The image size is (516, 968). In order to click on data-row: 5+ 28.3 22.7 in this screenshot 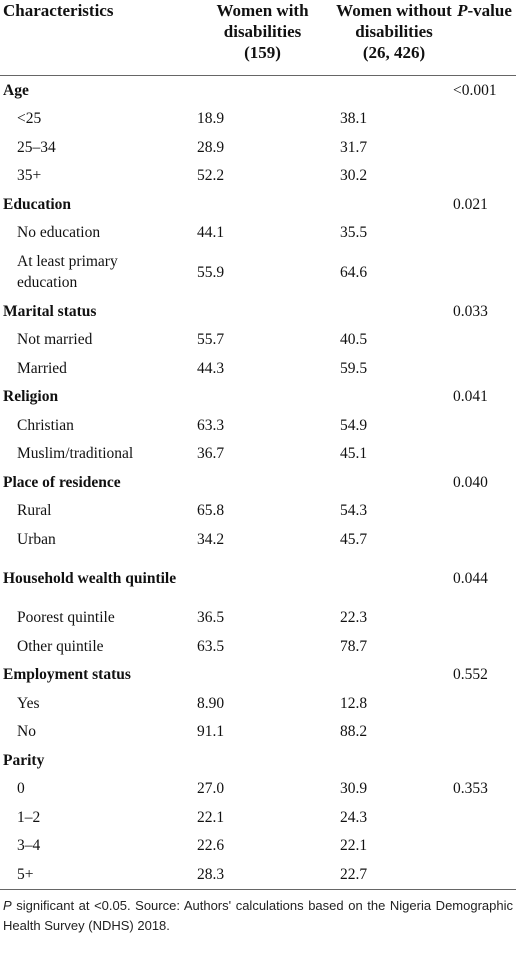, I will do `click(258, 875)`.